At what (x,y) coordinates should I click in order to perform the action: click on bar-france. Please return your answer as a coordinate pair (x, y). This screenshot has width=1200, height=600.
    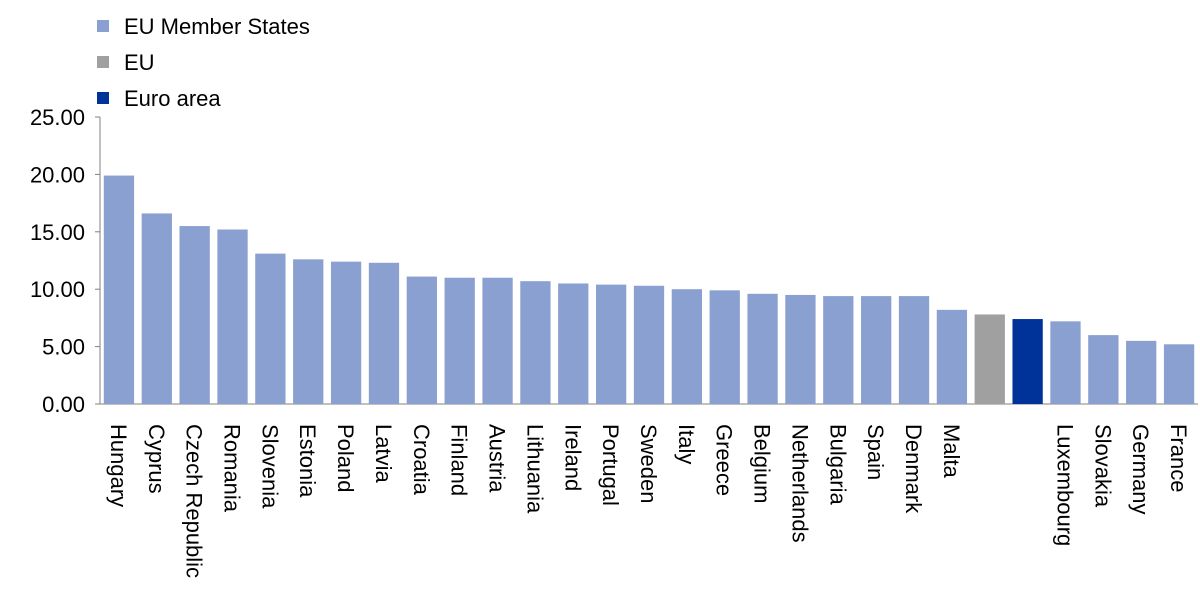
    Looking at the image, I should click on (1179, 374).